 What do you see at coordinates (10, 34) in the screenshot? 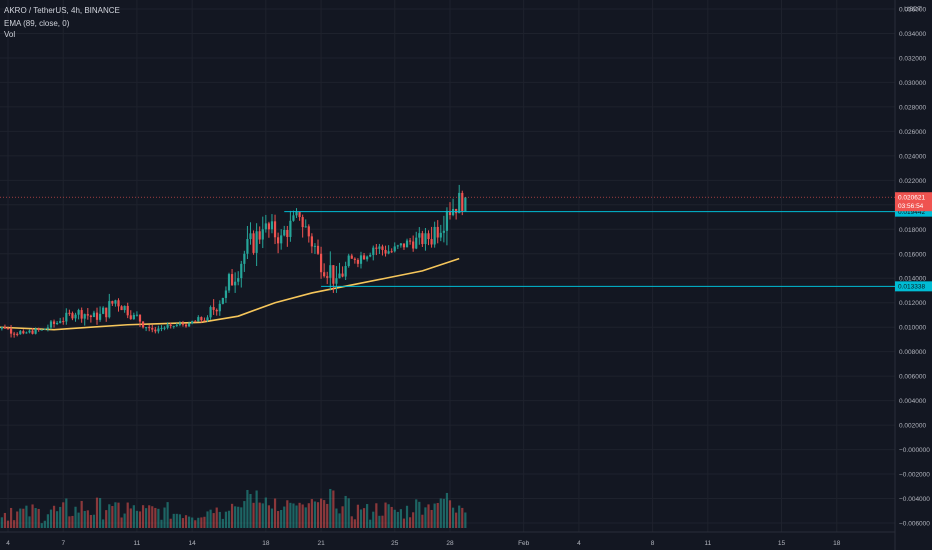
I see `volume-legend: Vol` at bounding box center [10, 34].